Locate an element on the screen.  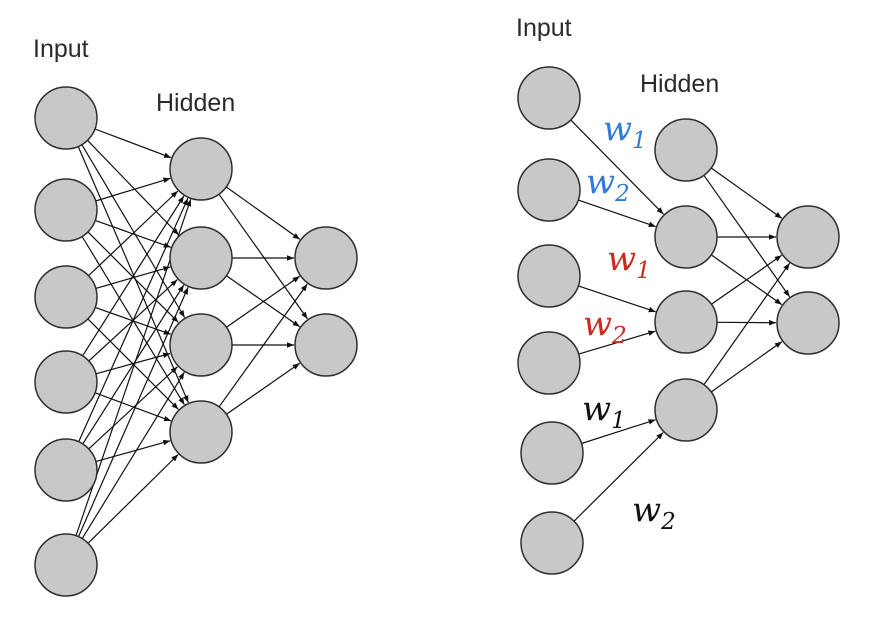
dense-edge-in5-h1 is located at coordinates (133, 319).